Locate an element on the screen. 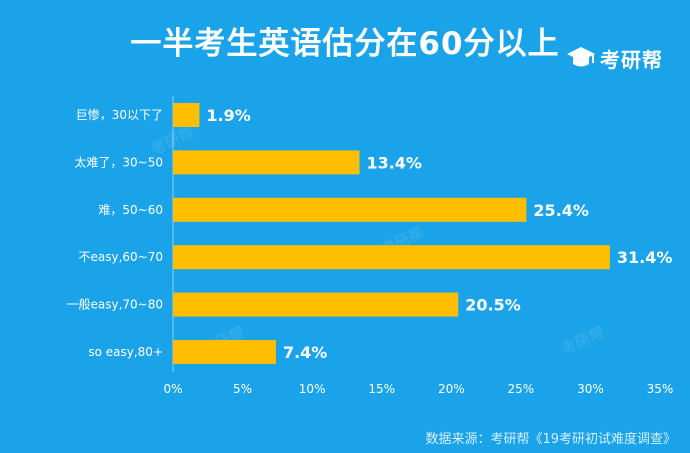  x-tick-label: 5% is located at coordinates (242, 389).